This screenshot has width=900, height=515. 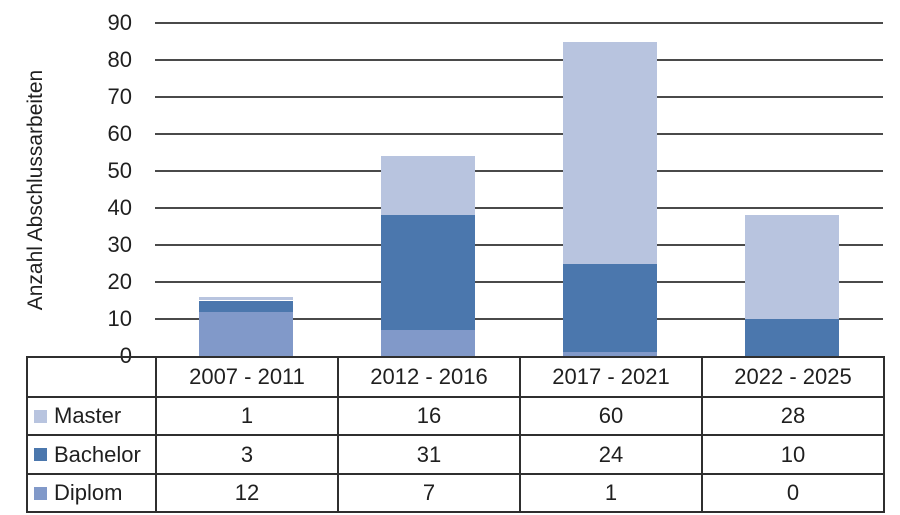 What do you see at coordinates (429, 493) in the screenshot?
I see `value-cell: 7` at bounding box center [429, 493].